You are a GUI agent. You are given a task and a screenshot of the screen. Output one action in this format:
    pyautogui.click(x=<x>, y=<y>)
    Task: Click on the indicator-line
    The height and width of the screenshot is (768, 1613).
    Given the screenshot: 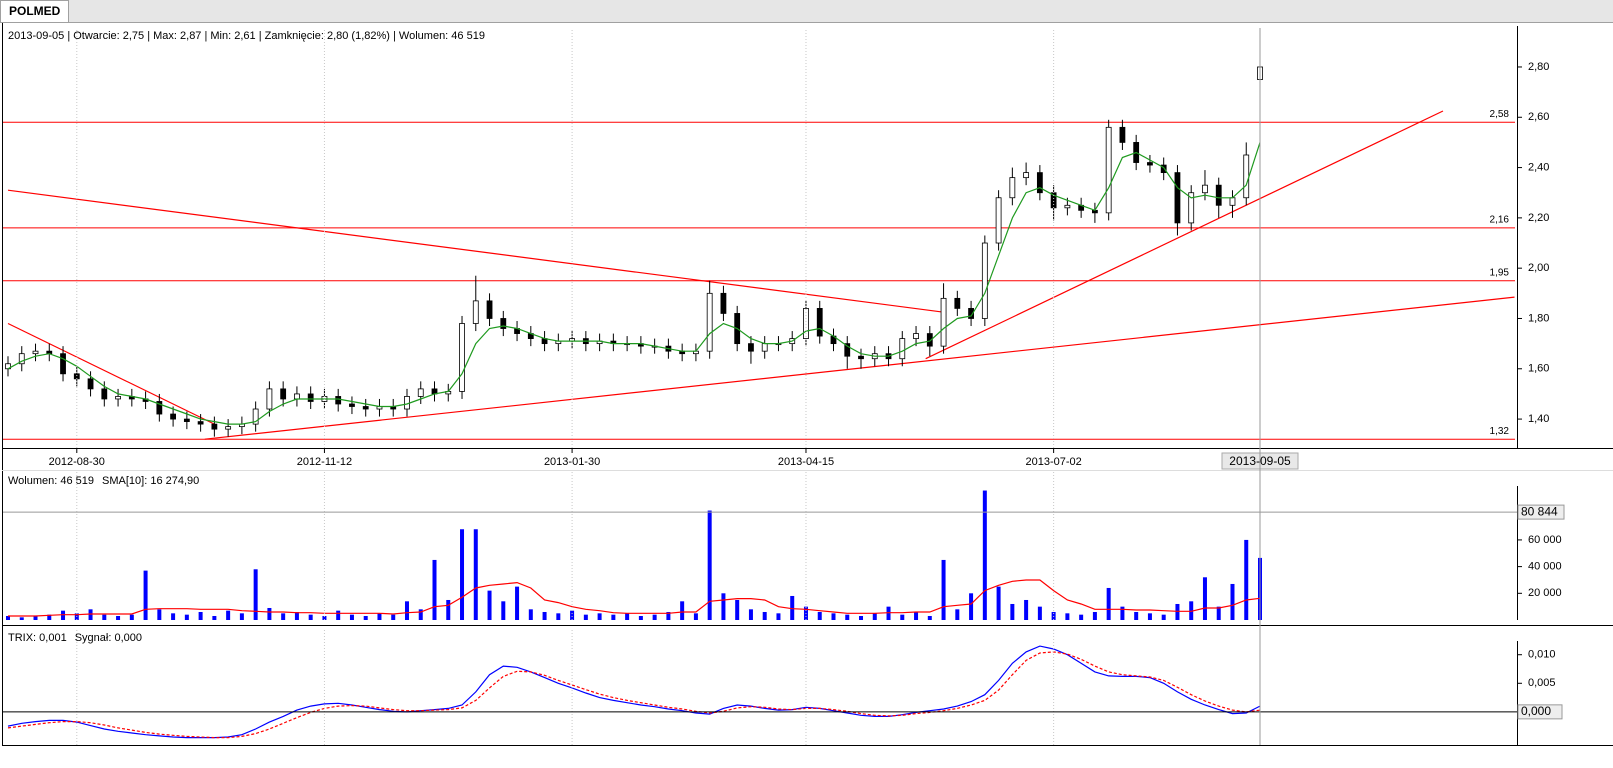 What is the action you would take?
    pyautogui.click(x=634, y=695)
    